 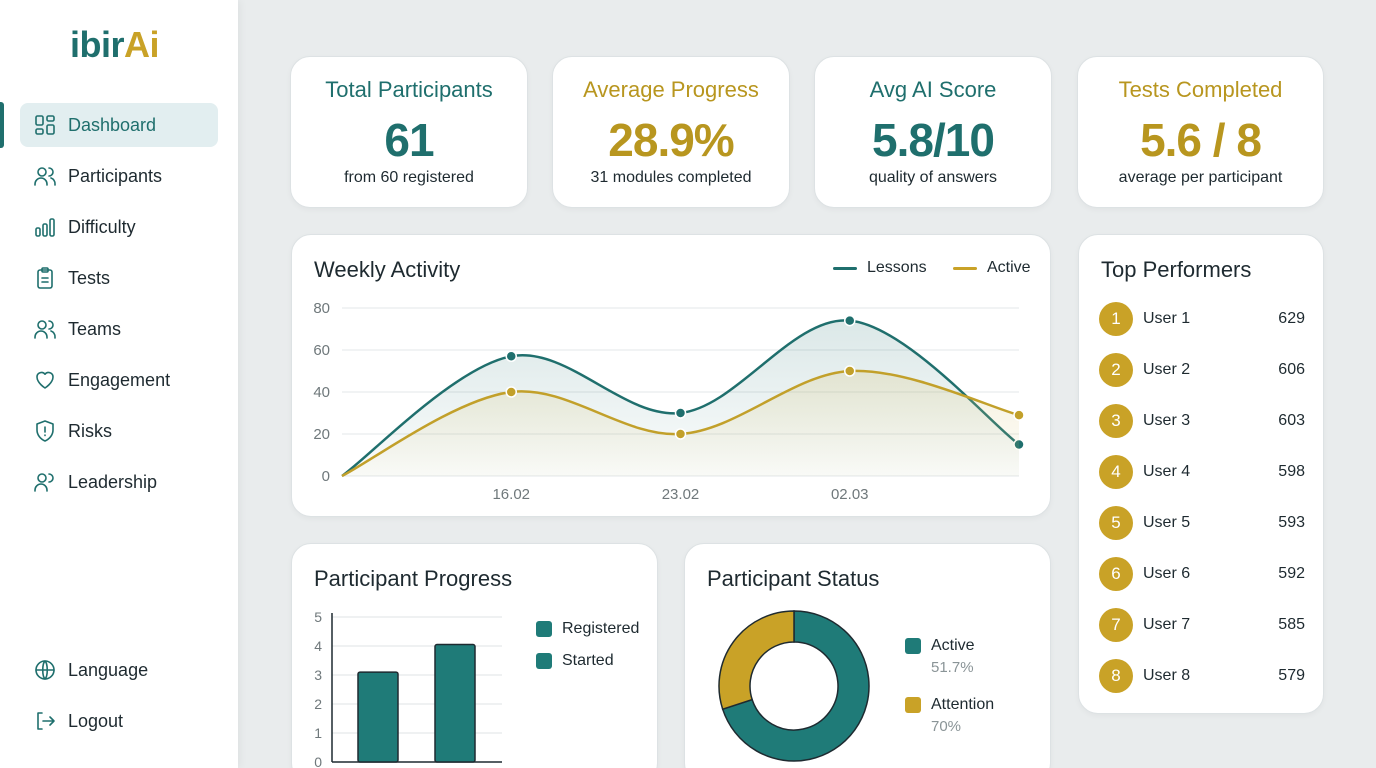 I want to click on legend-swatch-attention, so click(x=913, y=705).